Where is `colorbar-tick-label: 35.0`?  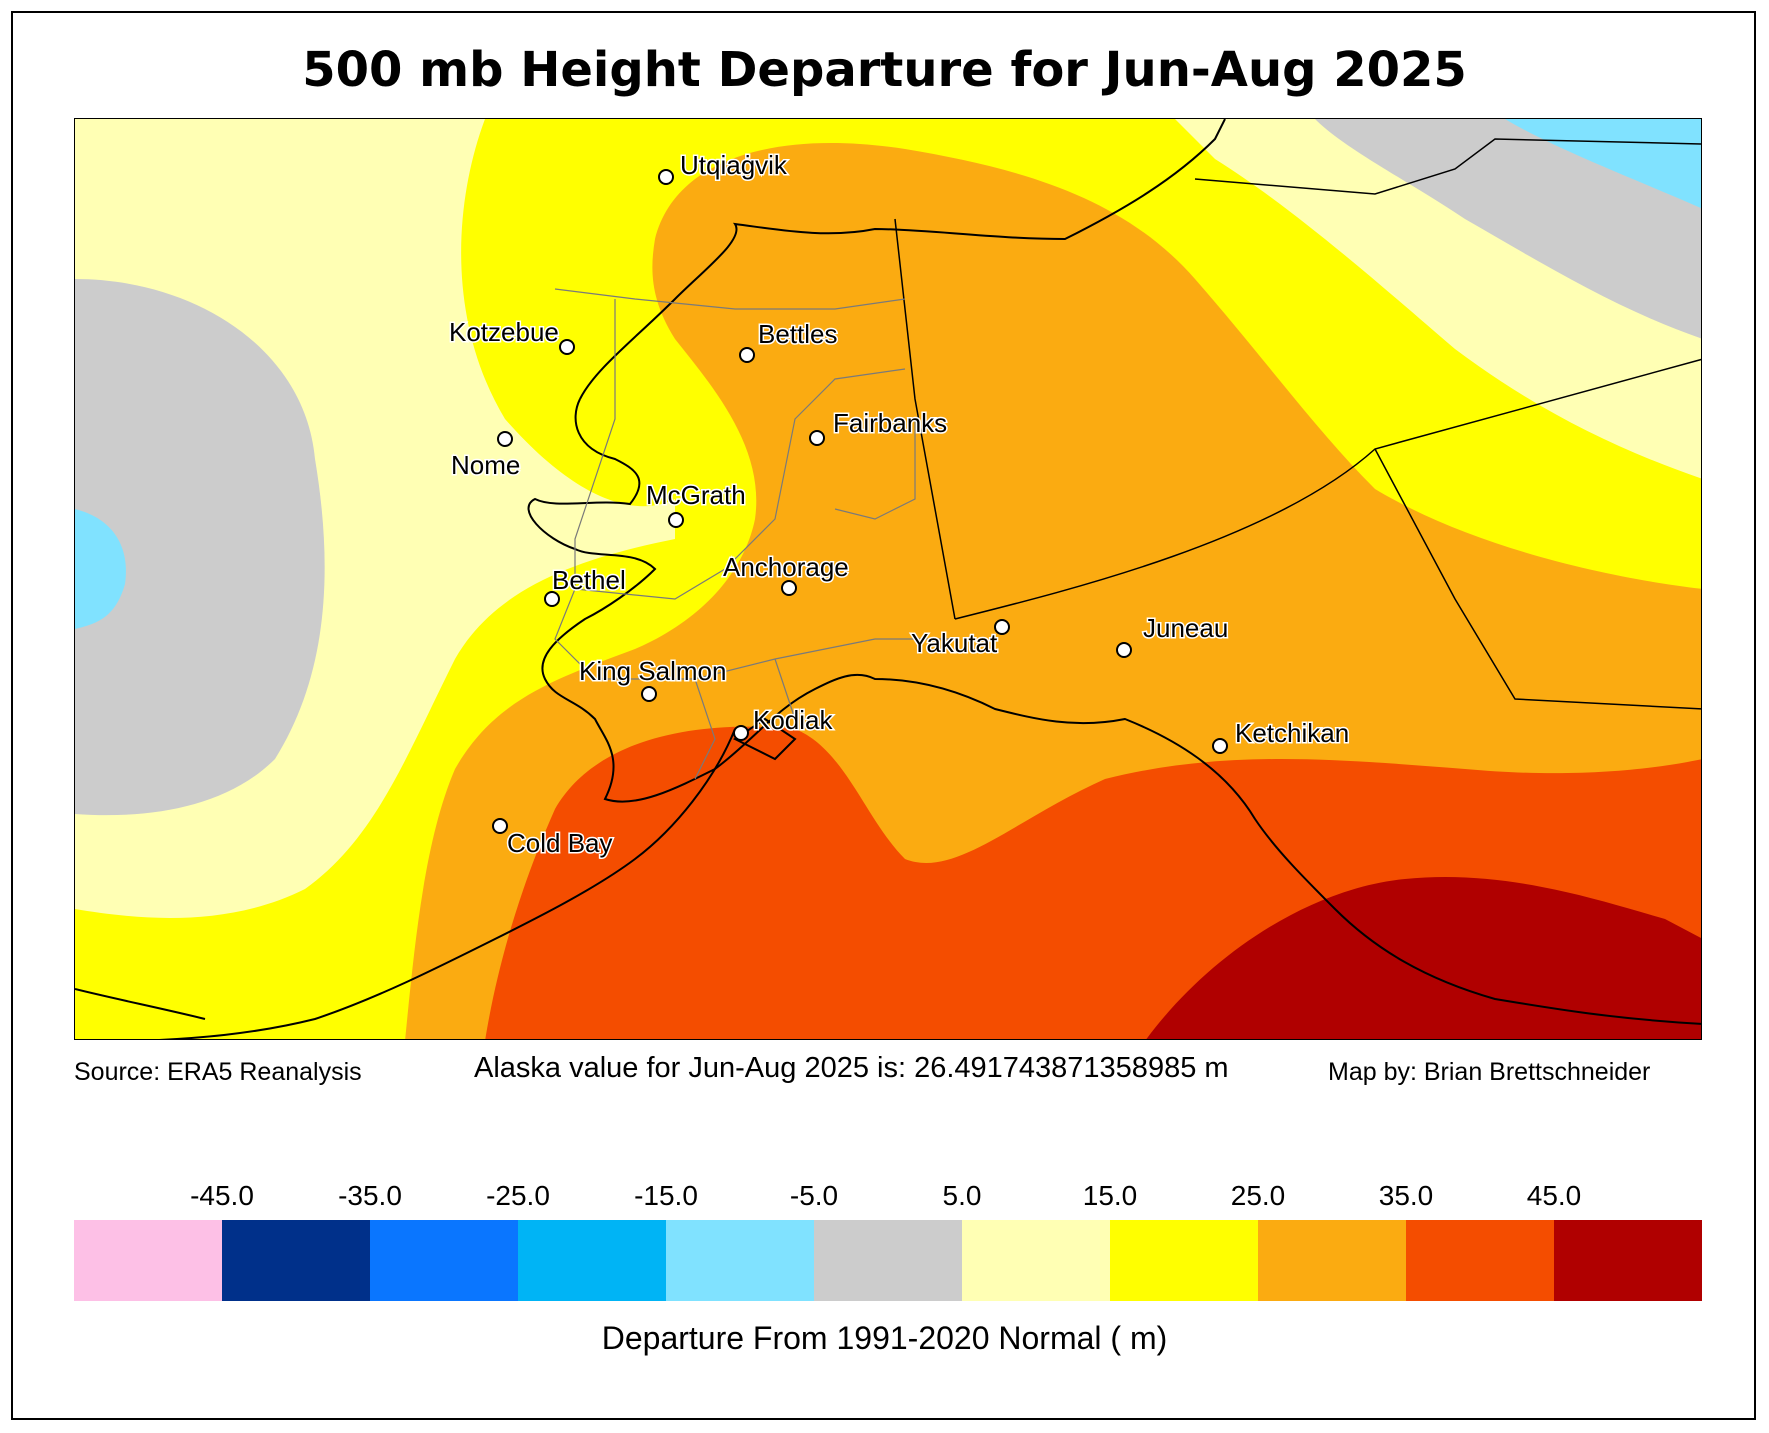
colorbar-tick-label: 35.0 is located at coordinates (1406, 1195).